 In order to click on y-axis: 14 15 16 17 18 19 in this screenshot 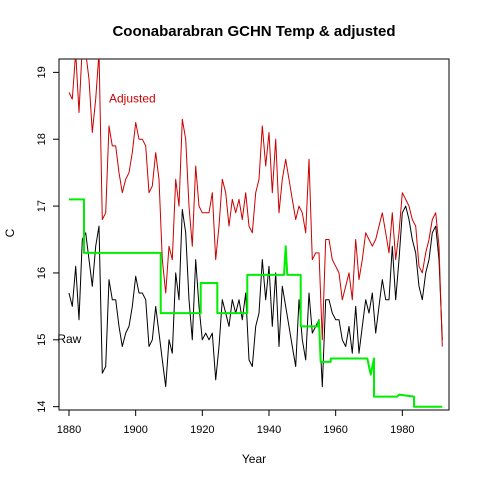, I will do `click(47, 239)`.